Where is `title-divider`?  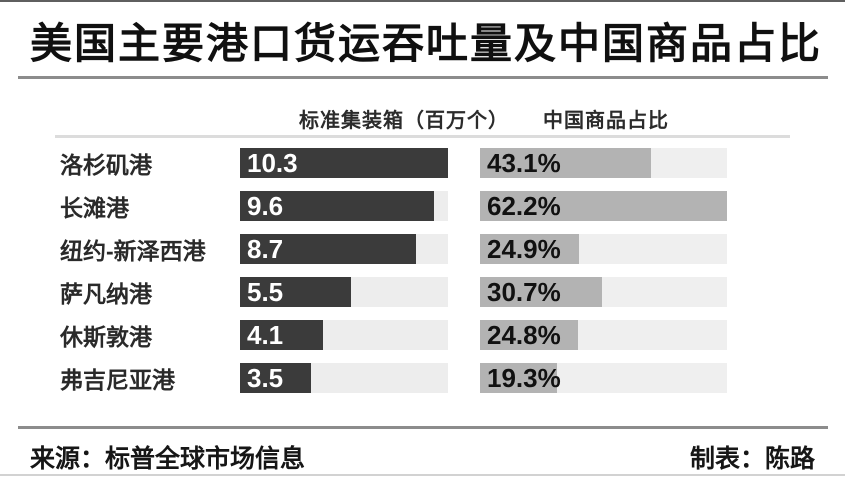
title-divider is located at coordinates (423, 77).